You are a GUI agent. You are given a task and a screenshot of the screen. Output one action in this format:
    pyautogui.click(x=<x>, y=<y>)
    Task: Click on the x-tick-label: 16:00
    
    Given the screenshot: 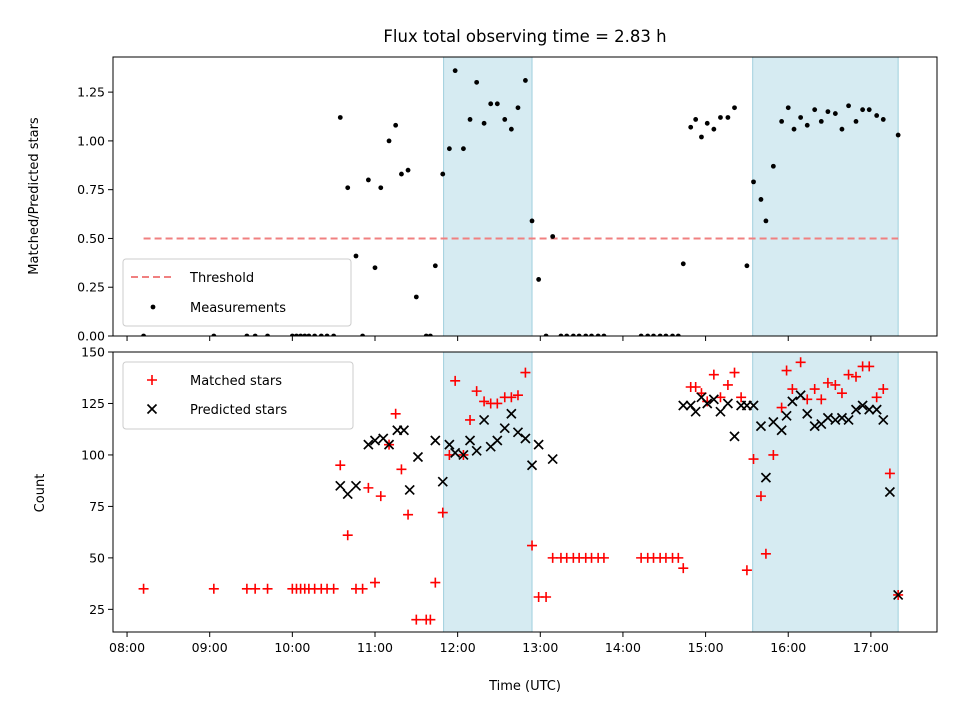 What is the action you would take?
    pyautogui.click(x=788, y=647)
    